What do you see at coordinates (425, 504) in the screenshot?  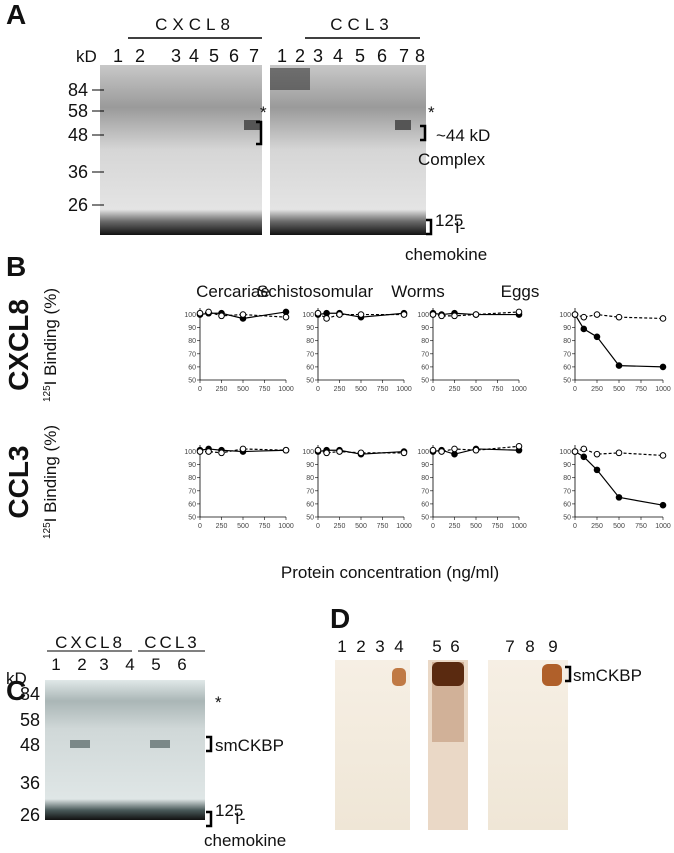 I see `y-tick-label: 60` at bounding box center [425, 504].